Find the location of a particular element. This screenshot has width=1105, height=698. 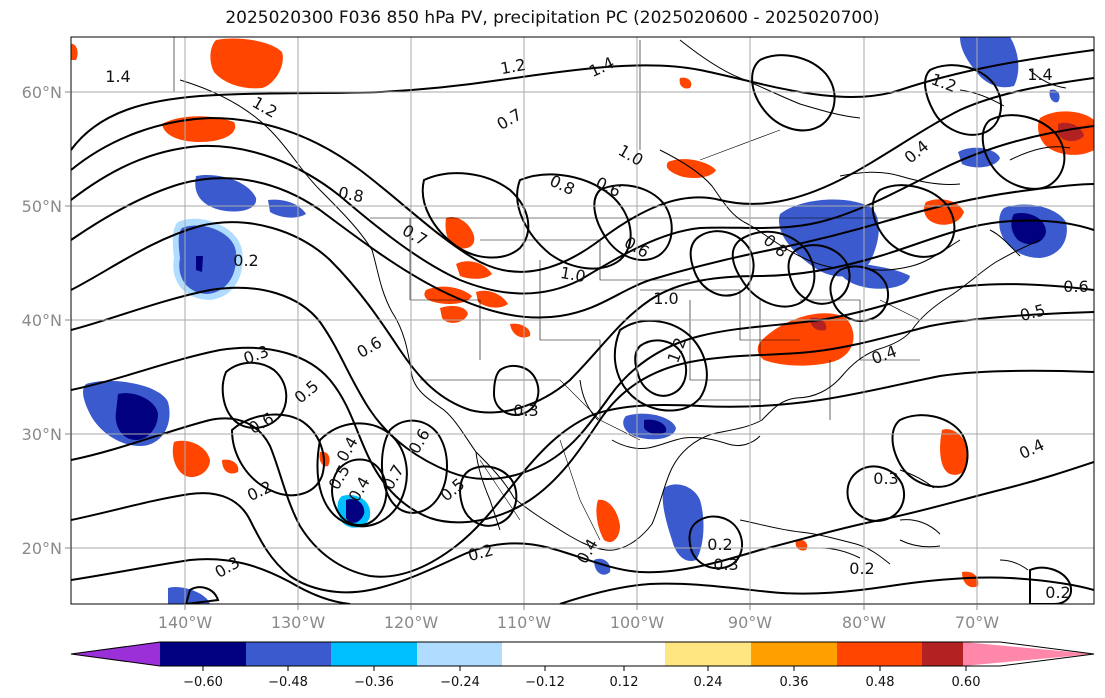

lat-tick-label: 40°N is located at coordinates (42, 320).